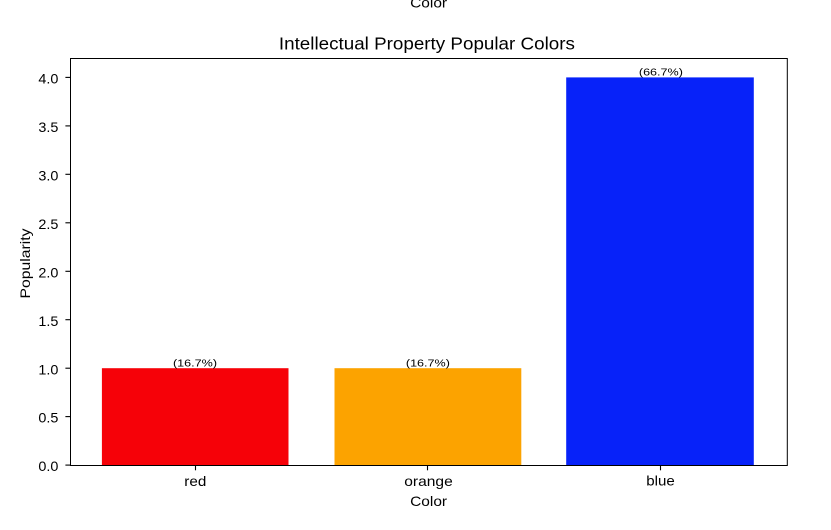 Image resolution: width=831 pixels, height=530 pixels. What do you see at coordinates (427, 44) in the screenshot?
I see `svg-text:Intellectual Property Popular: Intellectual Property Popular Colors` at bounding box center [427, 44].